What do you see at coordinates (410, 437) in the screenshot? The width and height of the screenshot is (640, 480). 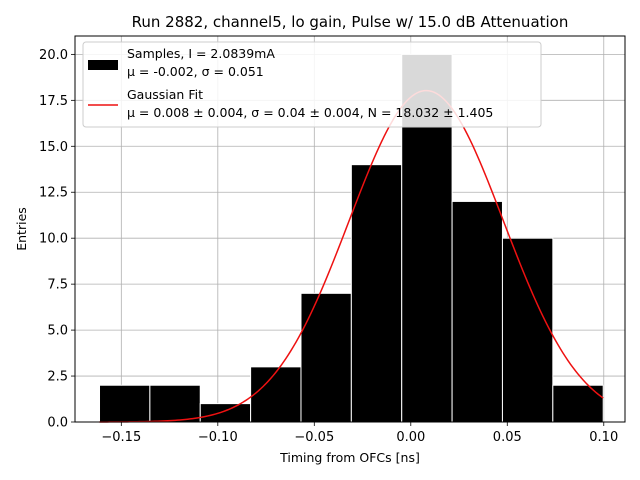 I see `x-tick-label: 0.00` at bounding box center [410, 437].